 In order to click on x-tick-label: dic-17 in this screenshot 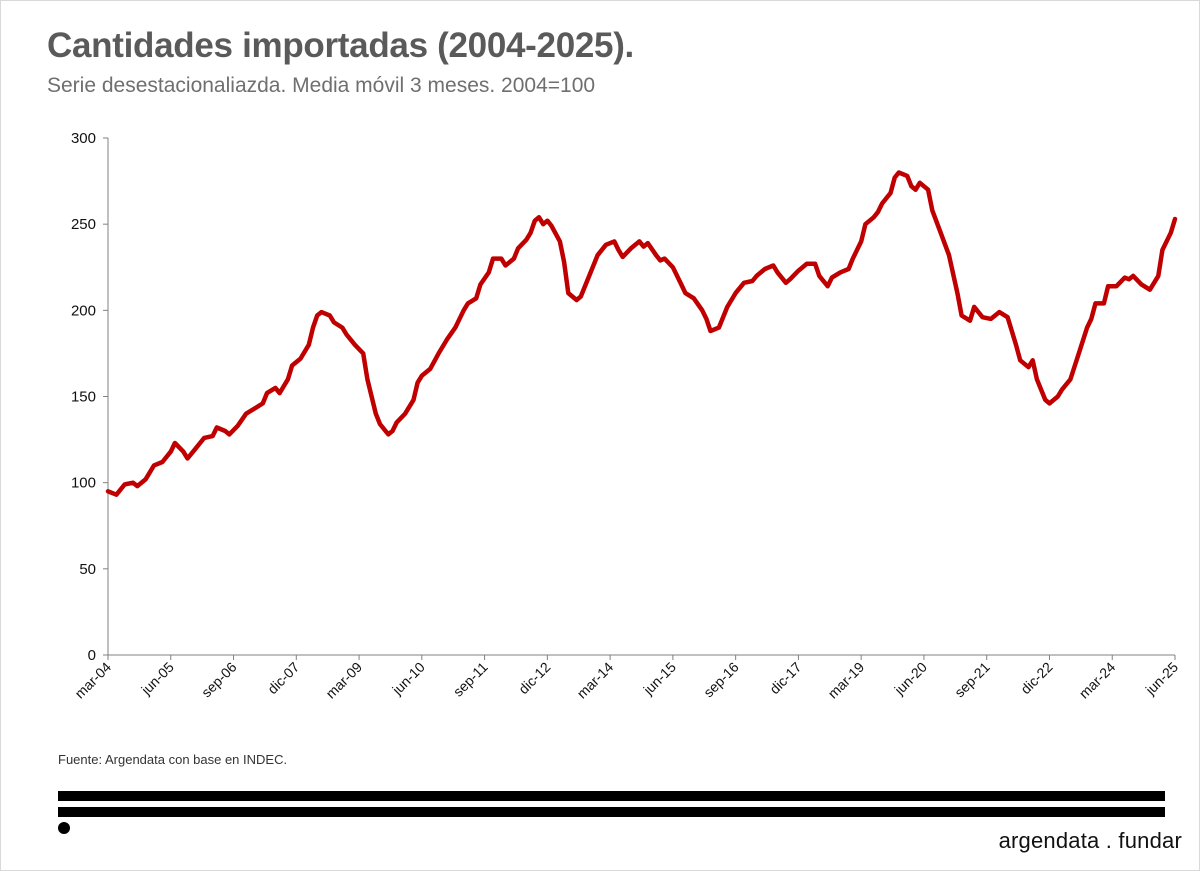, I will do `click(785, 678)`.